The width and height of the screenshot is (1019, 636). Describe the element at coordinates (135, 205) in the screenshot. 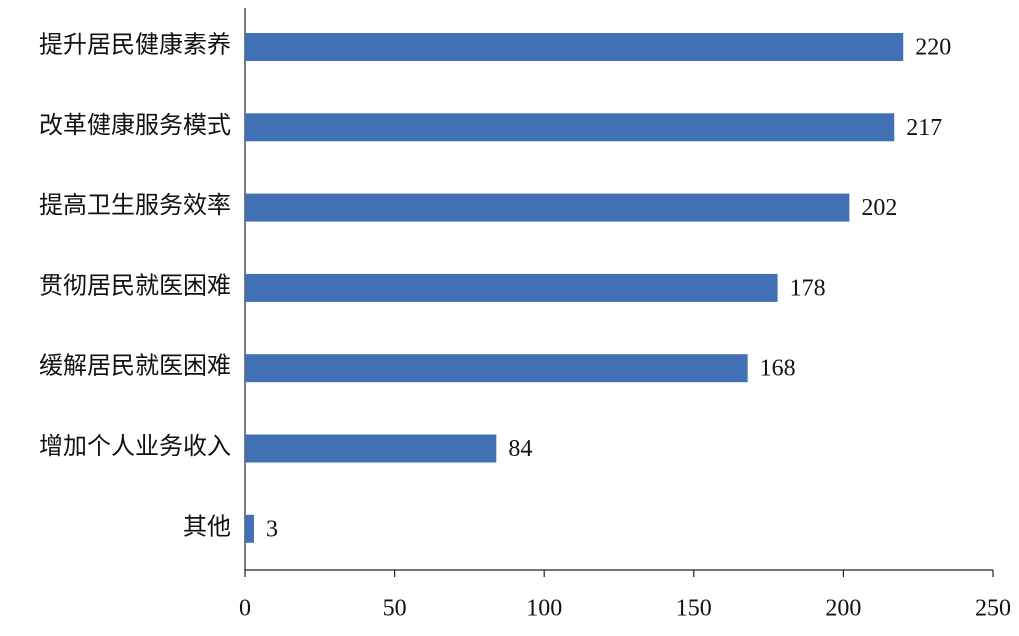

I see `y-tick-label: 提高卫生服务效率` at that location.